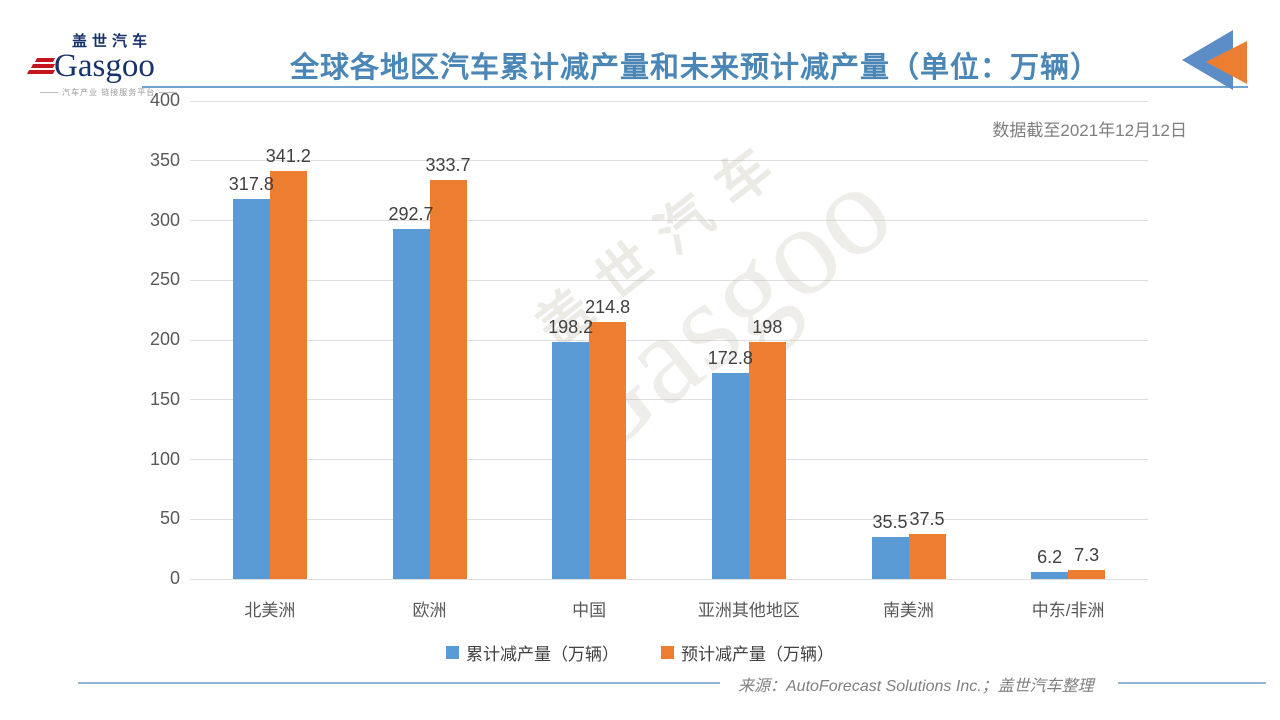 The height and width of the screenshot is (720, 1280). Describe the element at coordinates (890, 521) in the screenshot. I see `bar-value-label: 35.5` at that location.